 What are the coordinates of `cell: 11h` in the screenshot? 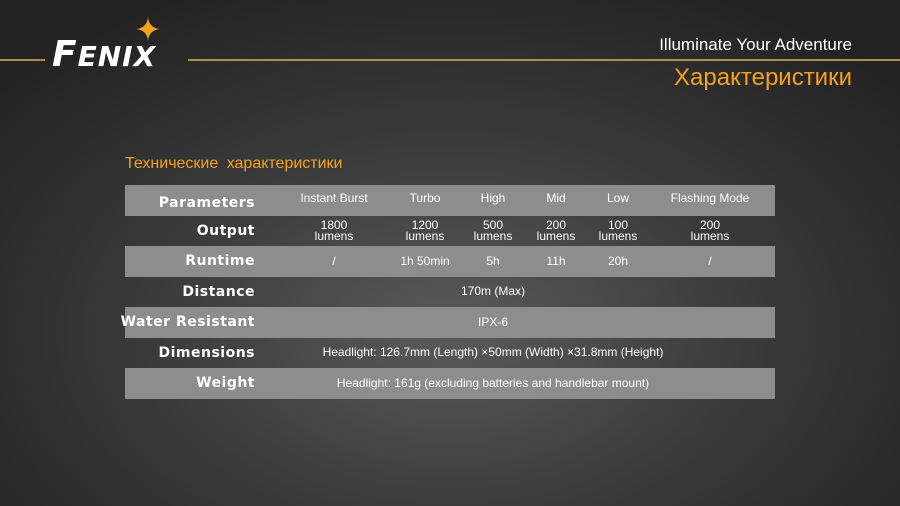 It's located at (556, 260).